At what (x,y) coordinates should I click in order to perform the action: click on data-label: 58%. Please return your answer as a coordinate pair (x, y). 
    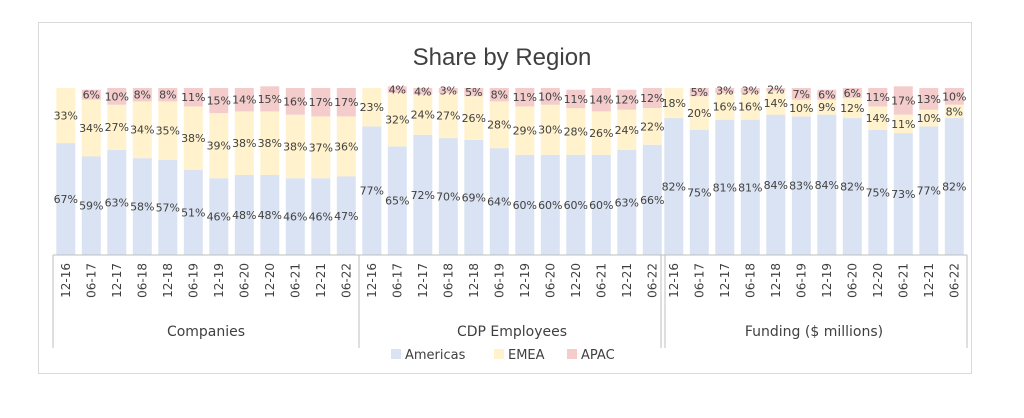
    Looking at the image, I should click on (142, 207).